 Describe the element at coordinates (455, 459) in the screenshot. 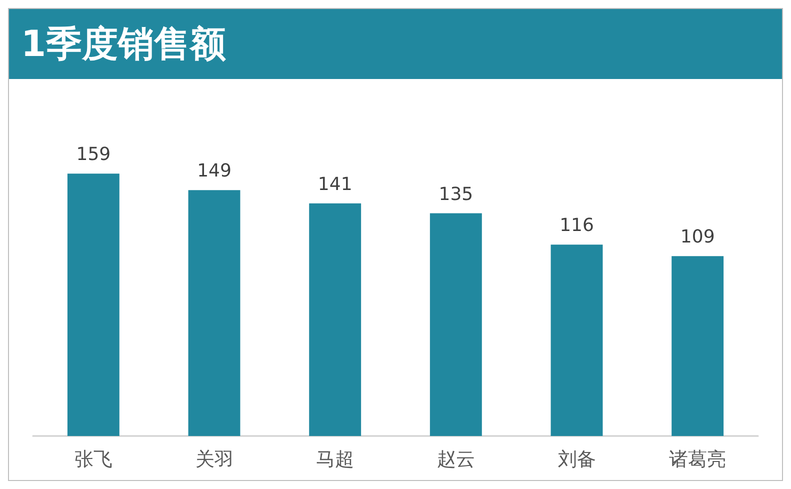

I see `x-tick-label: 赵云` at that location.